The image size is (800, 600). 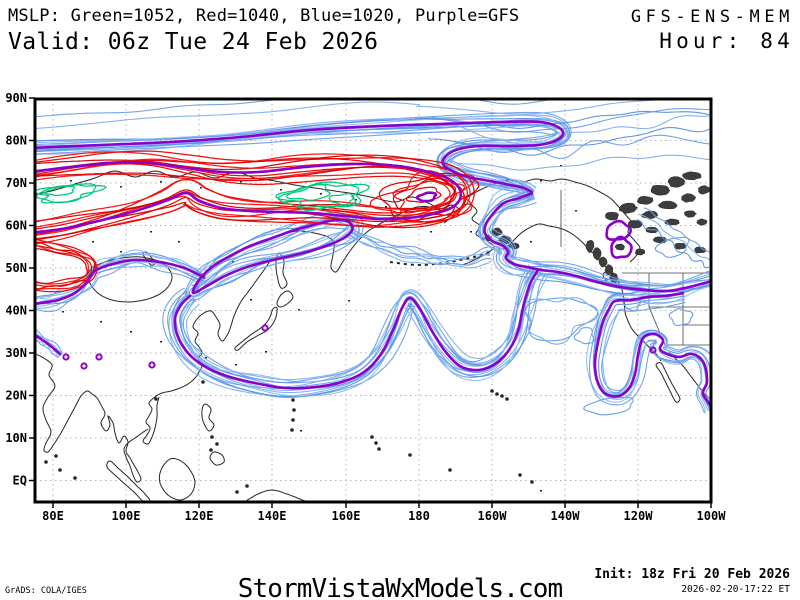 What do you see at coordinates (726, 41) in the screenshot?
I see `forecast-hour: Hour: 84` at bounding box center [726, 41].